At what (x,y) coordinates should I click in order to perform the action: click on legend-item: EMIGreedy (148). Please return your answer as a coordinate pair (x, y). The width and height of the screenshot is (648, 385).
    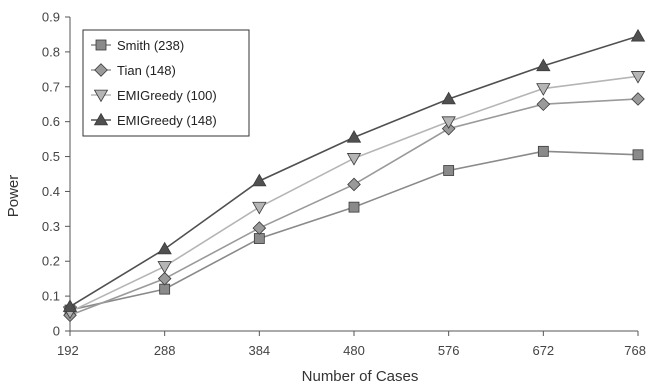
    Looking at the image, I should click on (154, 120).